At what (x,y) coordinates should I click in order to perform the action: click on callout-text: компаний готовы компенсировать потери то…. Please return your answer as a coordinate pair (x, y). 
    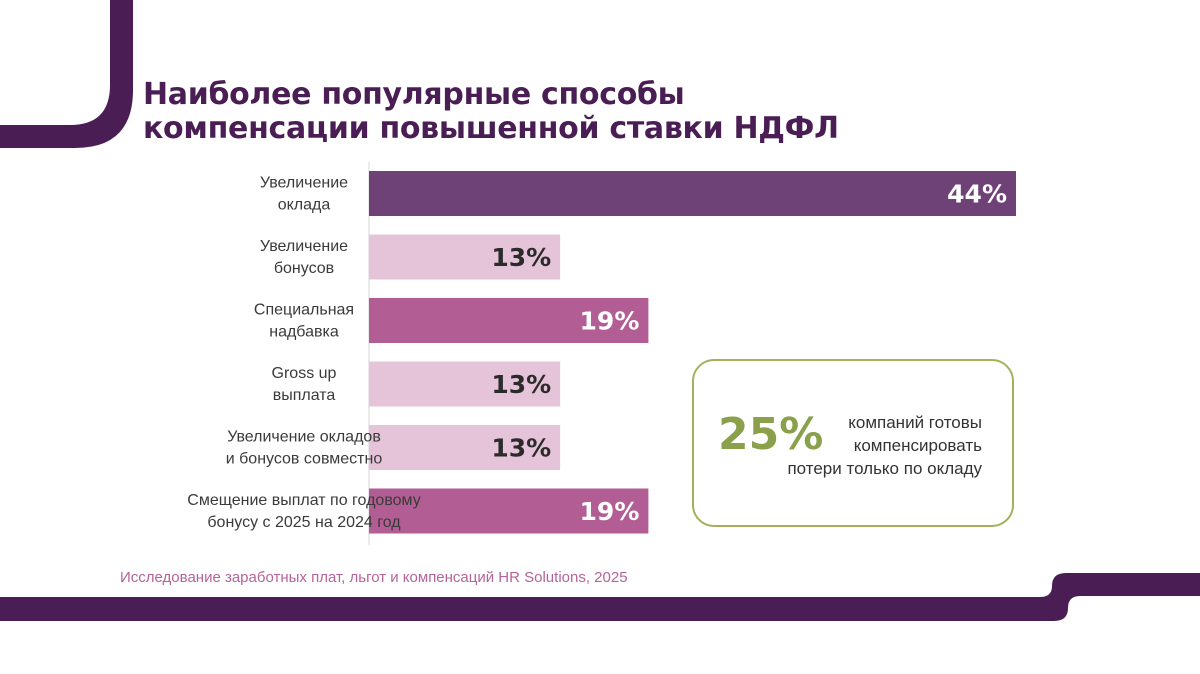
    Looking at the image, I should click on (884, 445).